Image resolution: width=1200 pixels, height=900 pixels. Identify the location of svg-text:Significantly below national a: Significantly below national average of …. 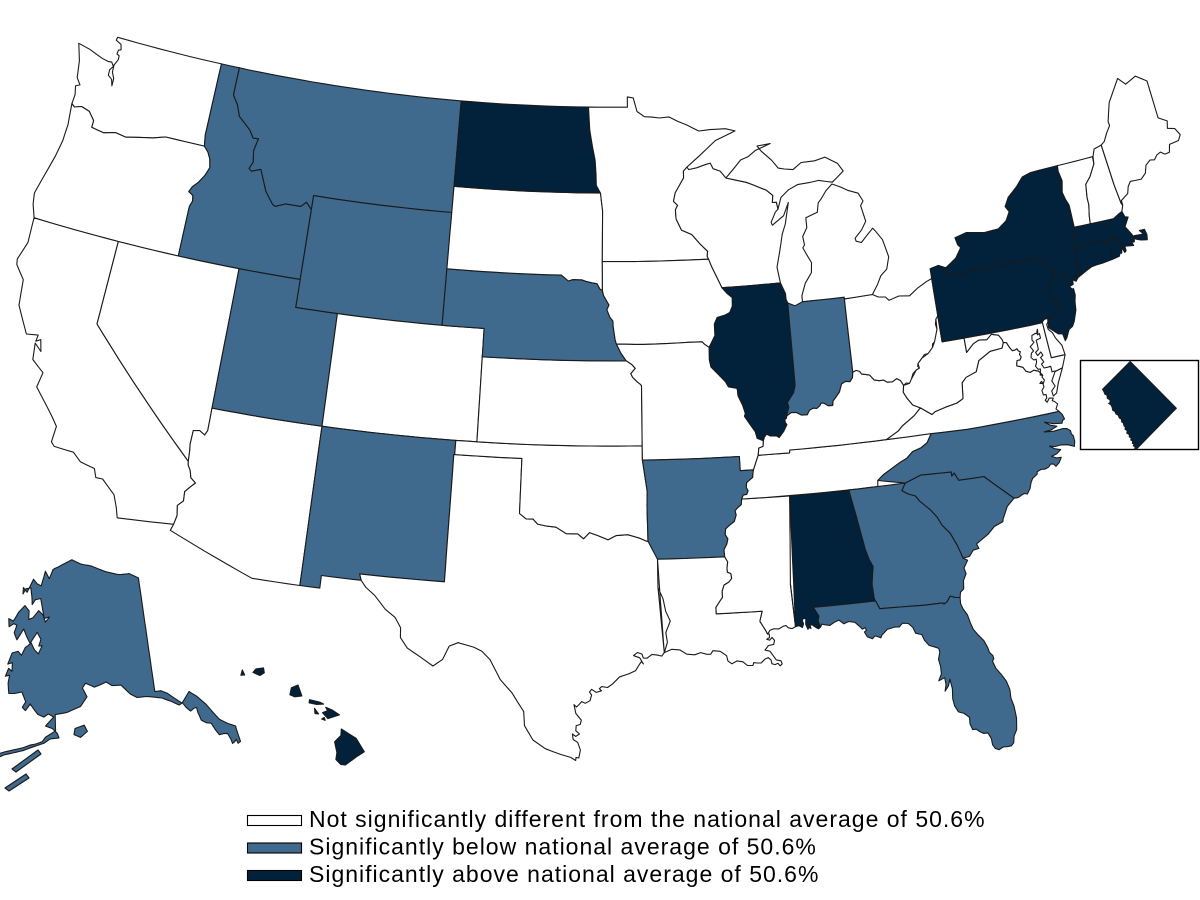
(563, 847).